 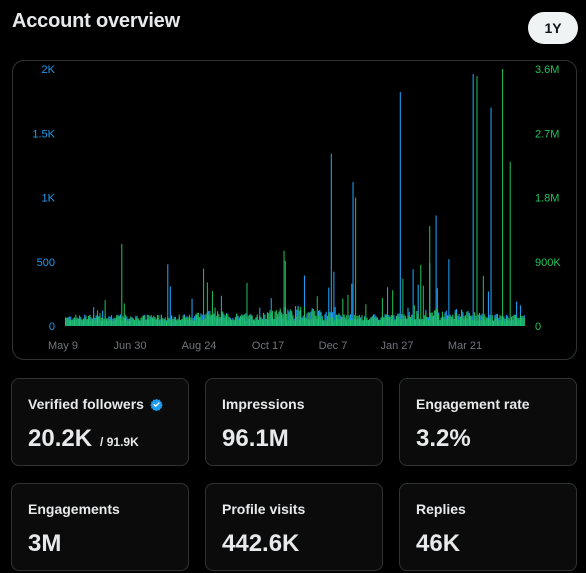 What do you see at coordinates (294, 527) in the screenshot?
I see `stat-card-profile-visits: Profile visits 442.6K` at bounding box center [294, 527].